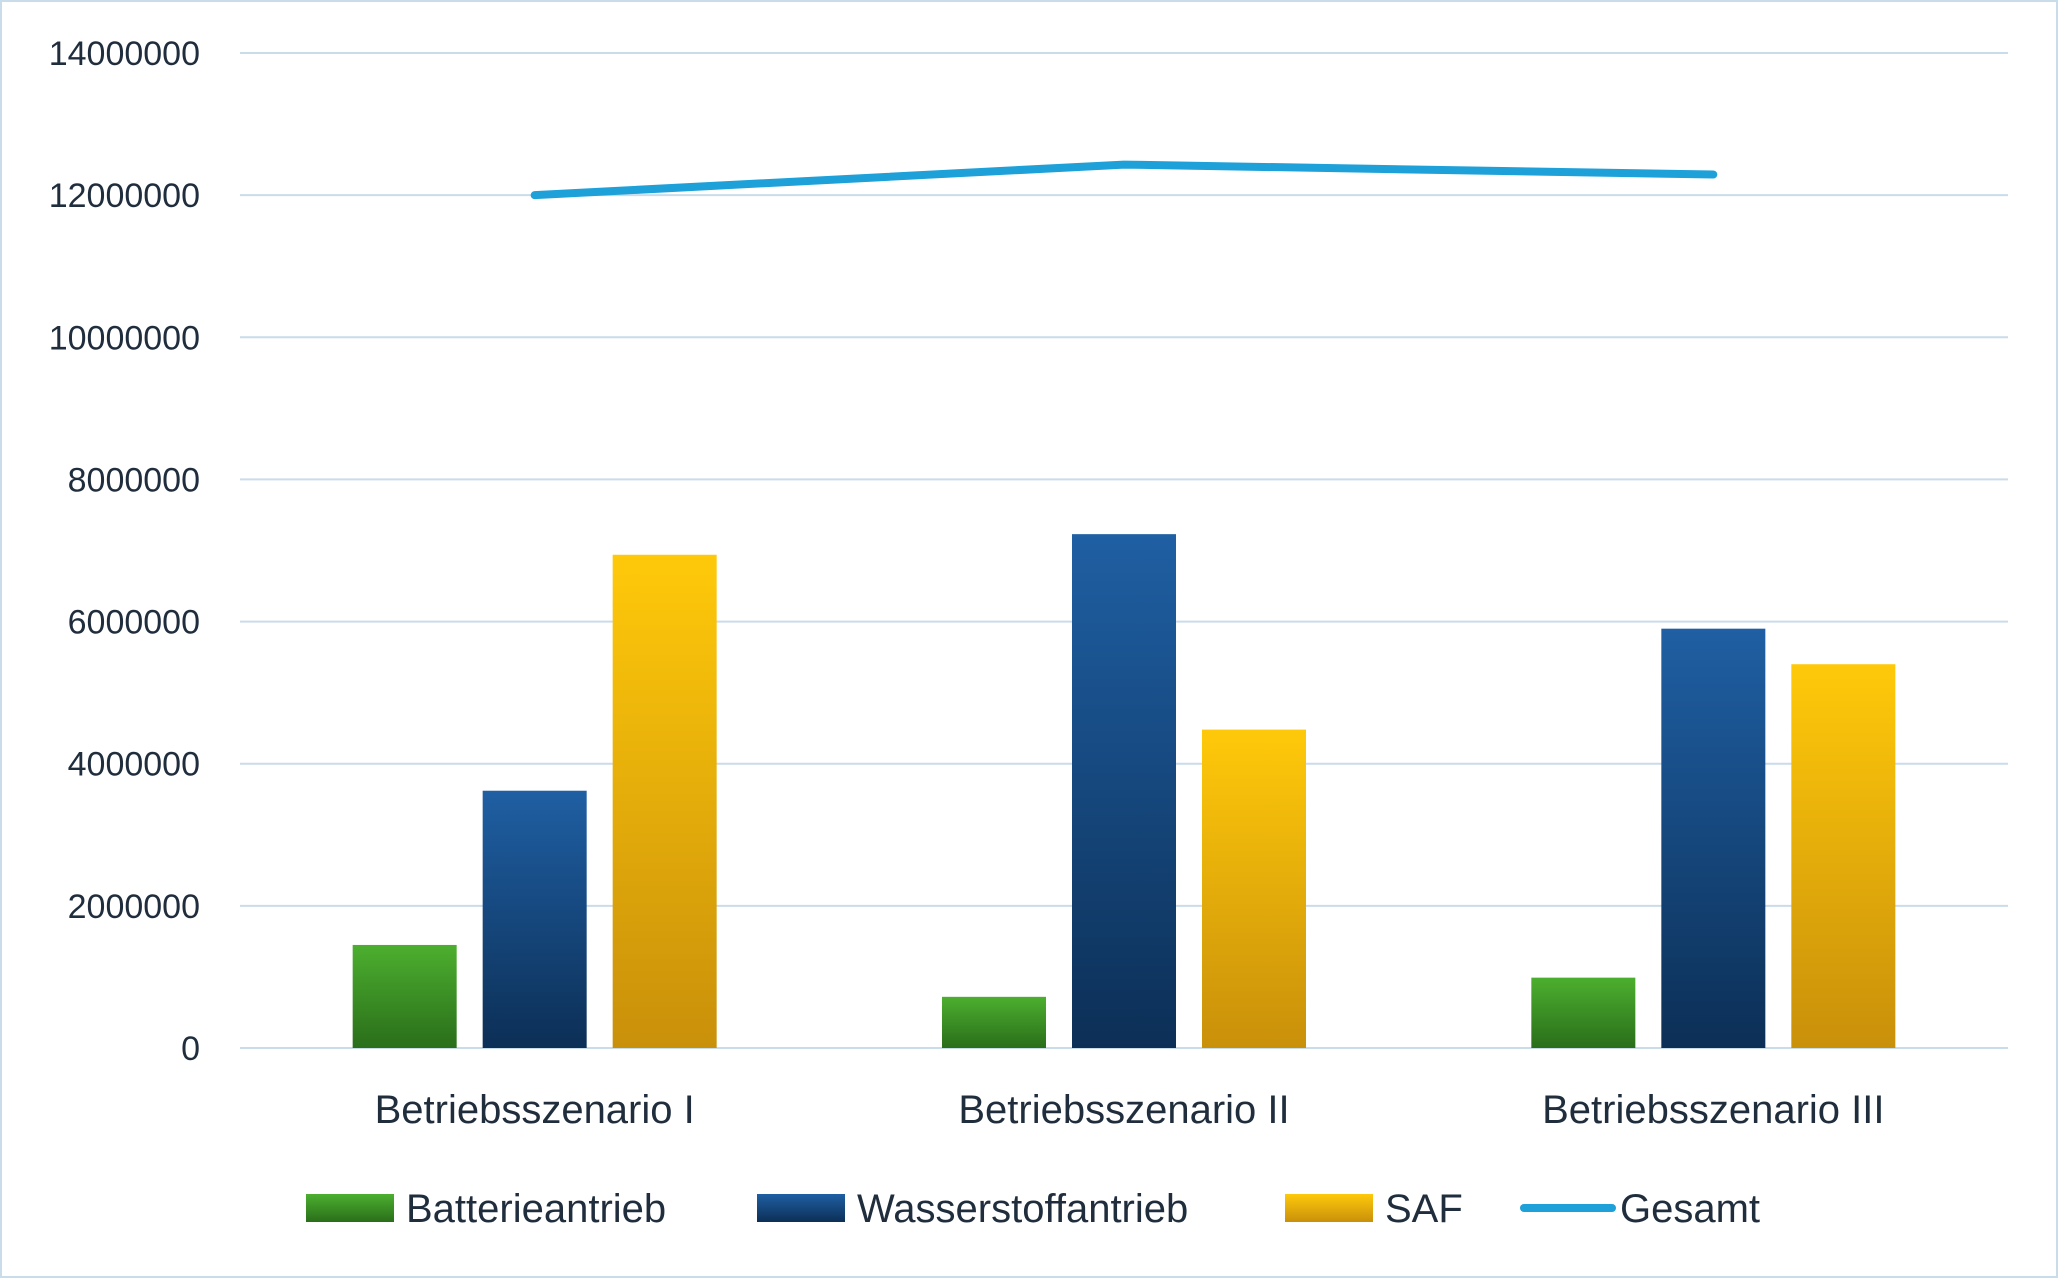 Image resolution: width=2058 pixels, height=1280 pixels. What do you see at coordinates (1022, 1209) in the screenshot?
I see `legend-label: Wasserstoffantrieb` at bounding box center [1022, 1209].